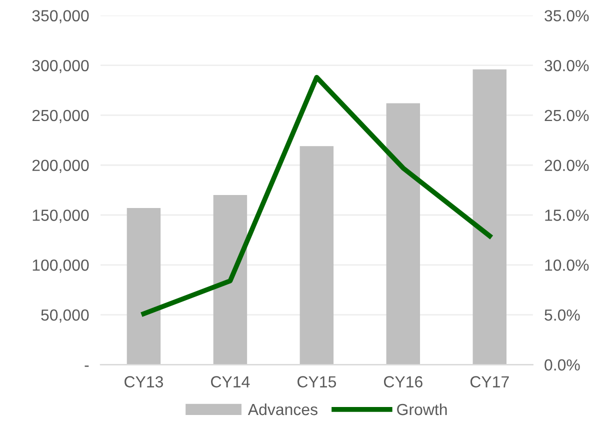 The height and width of the screenshot is (442, 609). I want to click on x-tick-label: CY15, so click(317, 382).